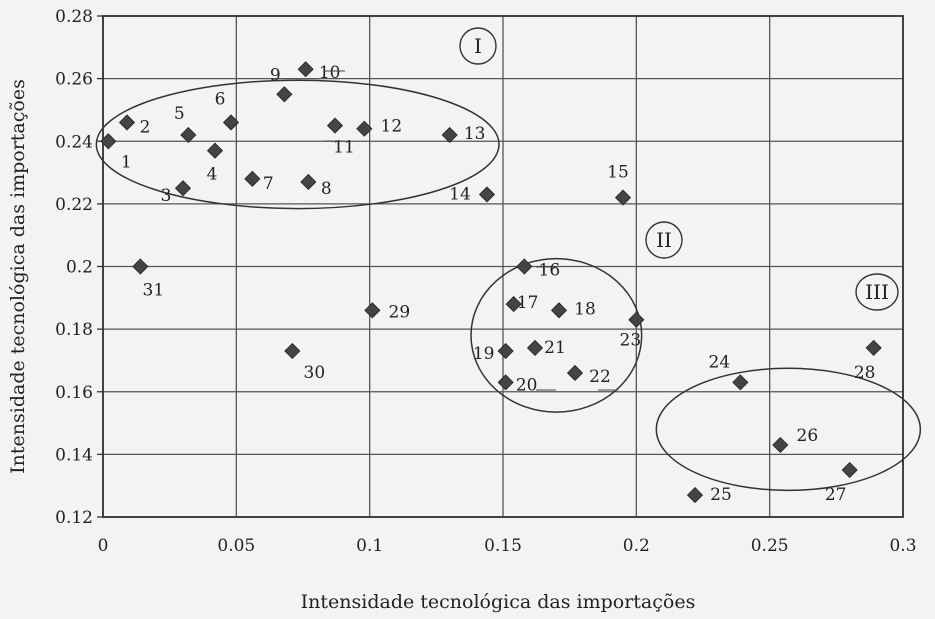 The height and width of the screenshot is (619, 935). What do you see at coordinates (392, 127) in the screenshot?
I see `data-point-label: 12` at bounding box center [392, 127].